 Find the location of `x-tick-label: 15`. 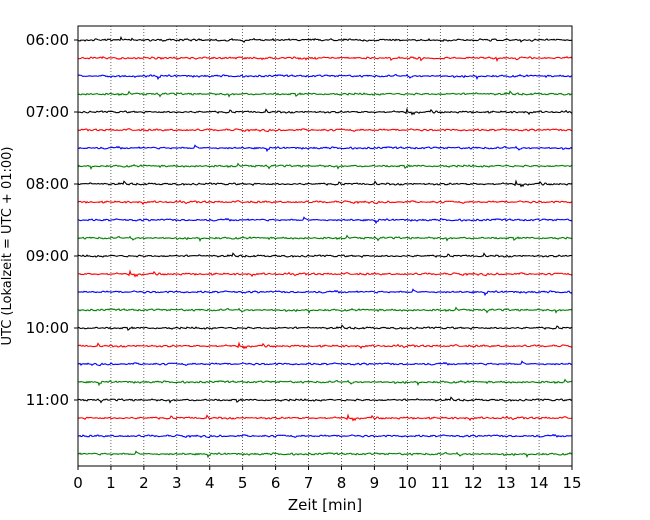

x-tick-label: 15 is located at coordinates (571, 483).